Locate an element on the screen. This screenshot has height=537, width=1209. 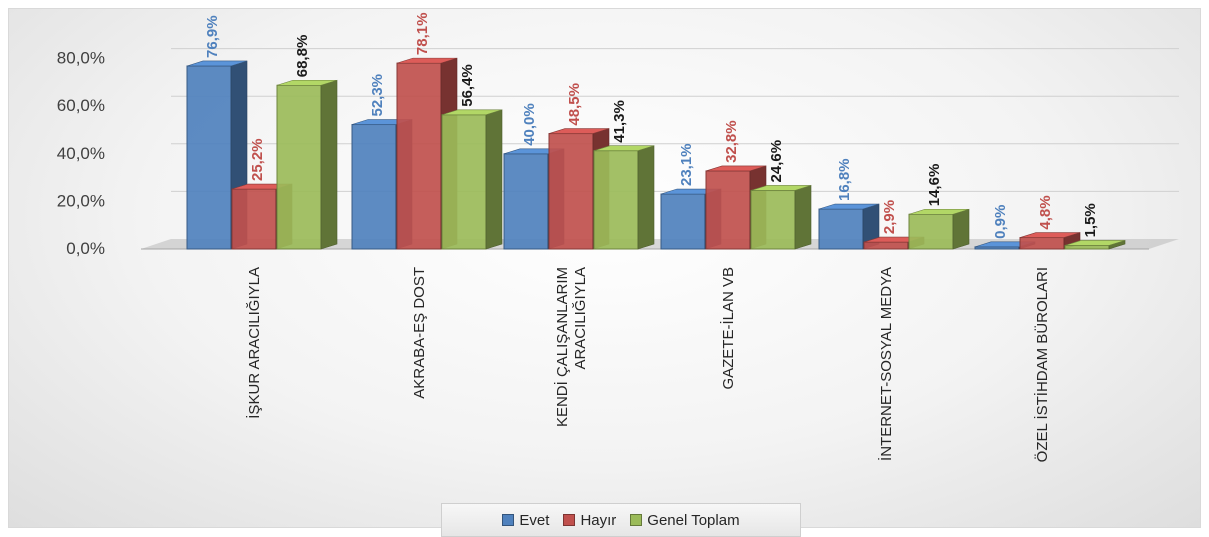
data-label: 76,9% is located at coordinates (212, 36).